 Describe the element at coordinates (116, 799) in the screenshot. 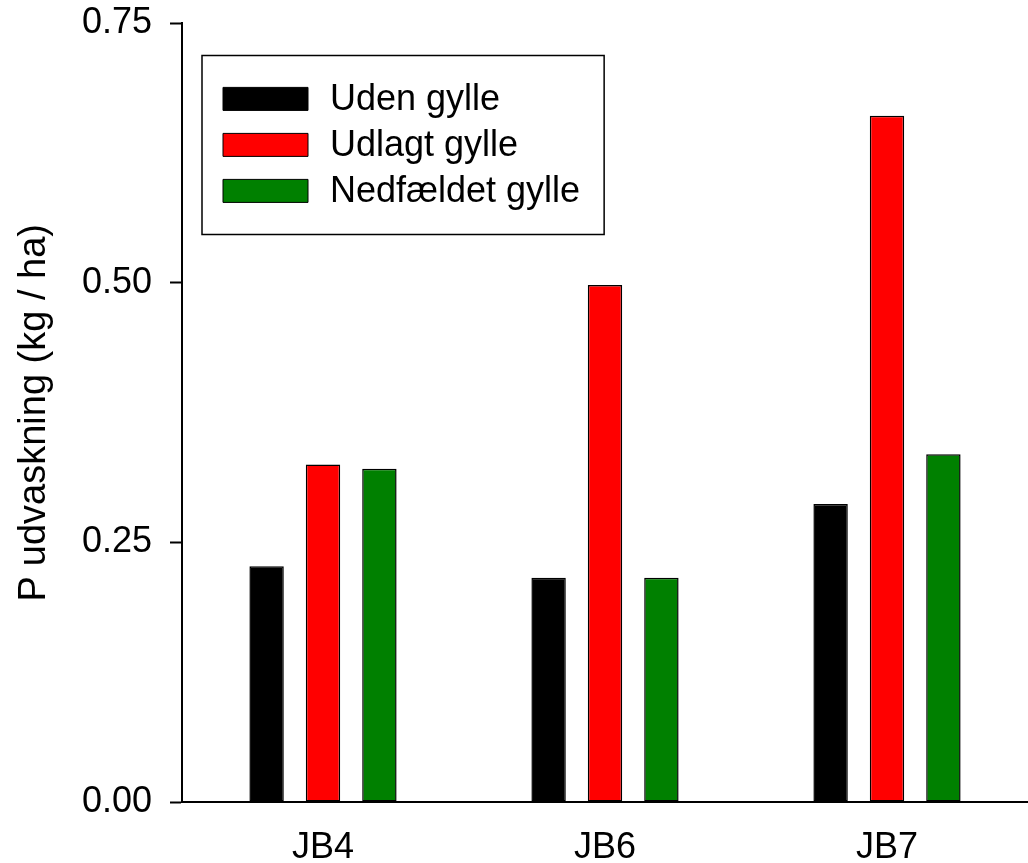

I see `y-tick-label: 0.00` at that location.